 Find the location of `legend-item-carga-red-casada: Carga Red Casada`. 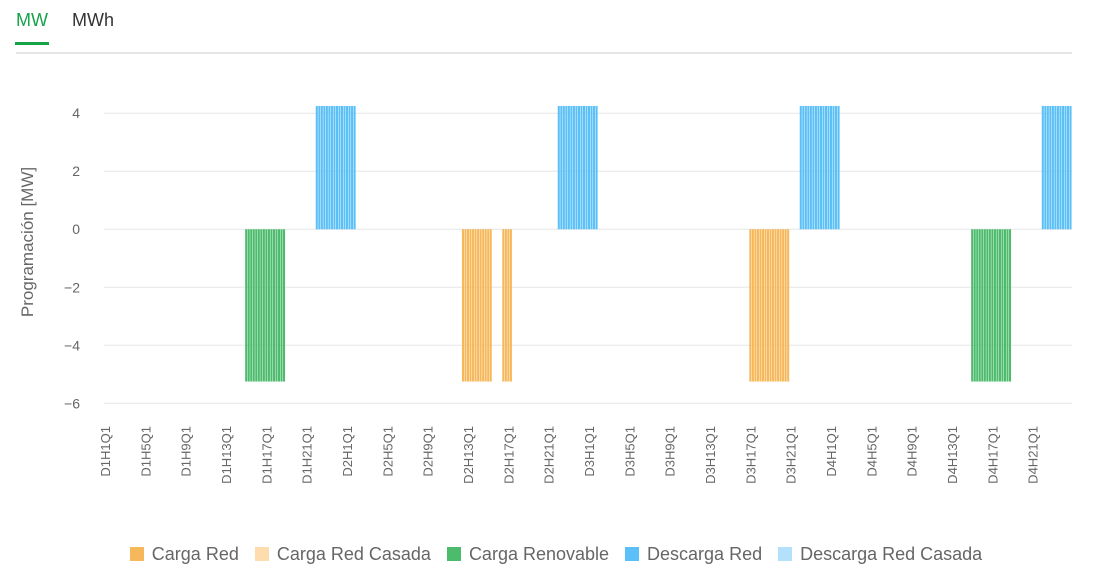

legend-item-carga-red-casada: Carga Red Casada is located at coordinates (342, 554).